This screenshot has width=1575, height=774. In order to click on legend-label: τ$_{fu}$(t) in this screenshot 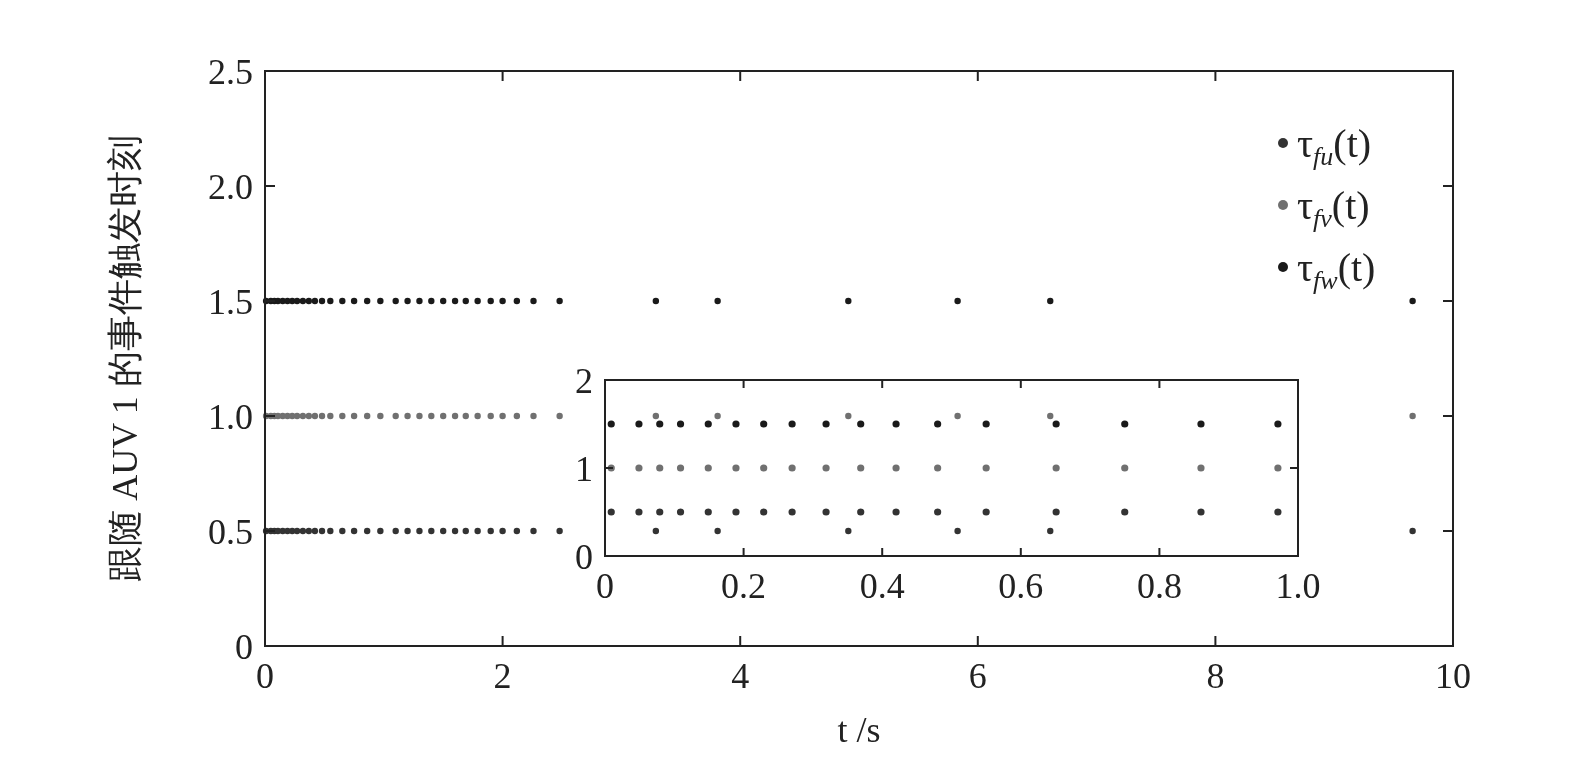, I will do `click(1334, 146)`.